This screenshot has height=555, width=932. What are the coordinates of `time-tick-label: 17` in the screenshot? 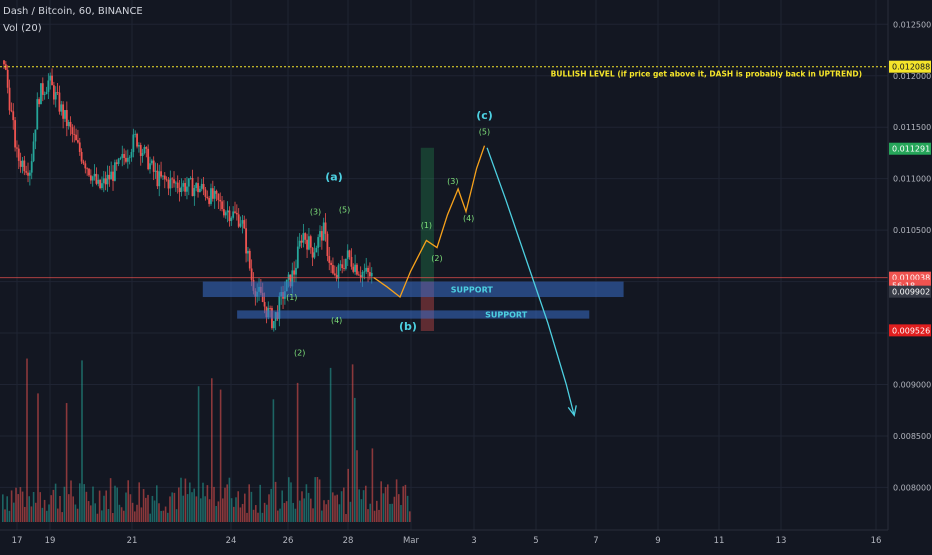 It's located at (17, 541).